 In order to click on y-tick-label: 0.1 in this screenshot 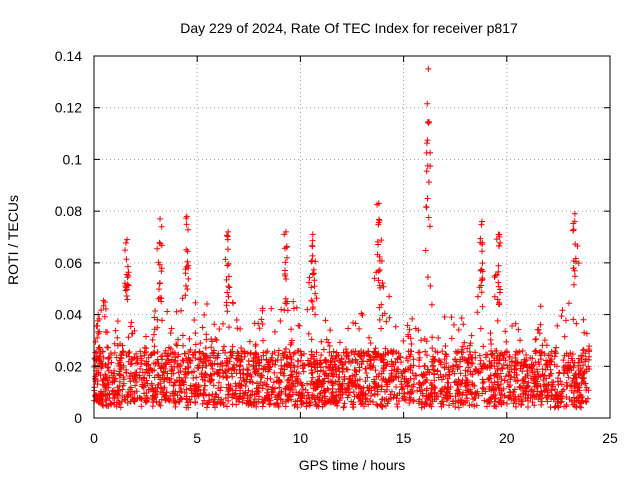, I will do `click(73, 159)`.